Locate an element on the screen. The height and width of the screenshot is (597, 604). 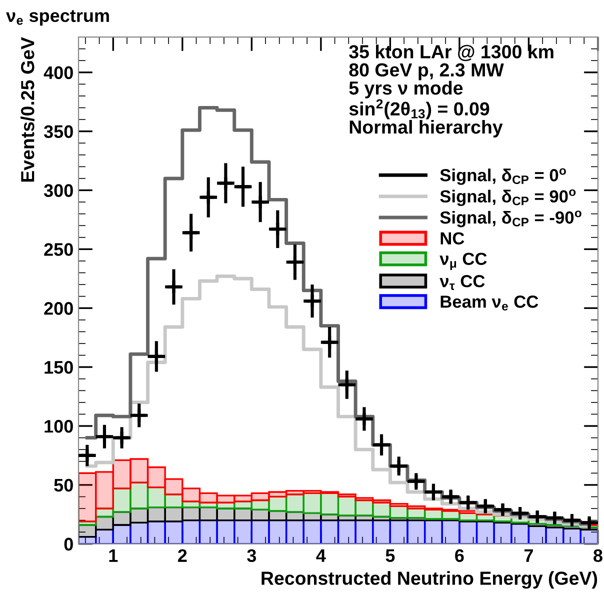
legend-label: NC is located at coordinates (452, 238).